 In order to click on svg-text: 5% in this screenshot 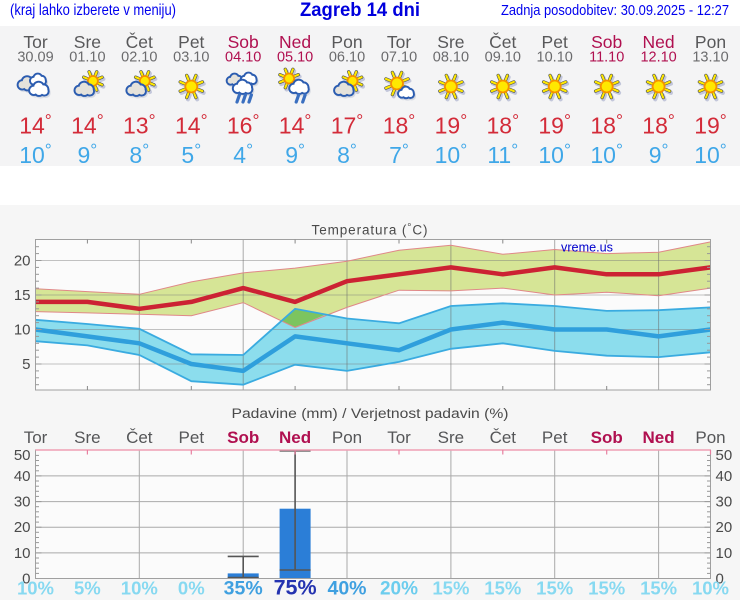, I will do `click(87, 588)`.